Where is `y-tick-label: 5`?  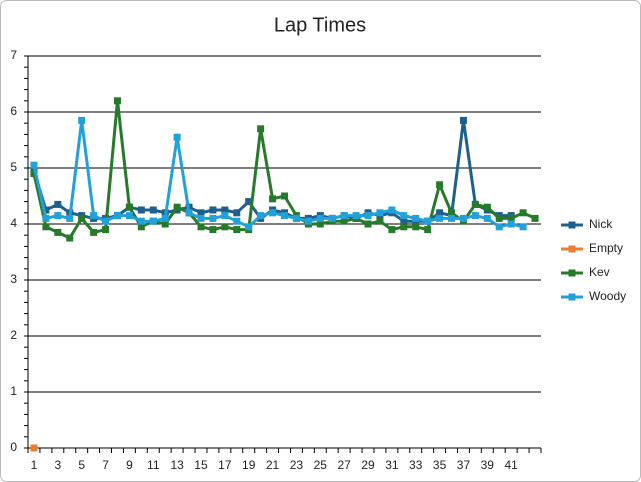
y-tick-label: 5 is located at coordinates (13, 167).